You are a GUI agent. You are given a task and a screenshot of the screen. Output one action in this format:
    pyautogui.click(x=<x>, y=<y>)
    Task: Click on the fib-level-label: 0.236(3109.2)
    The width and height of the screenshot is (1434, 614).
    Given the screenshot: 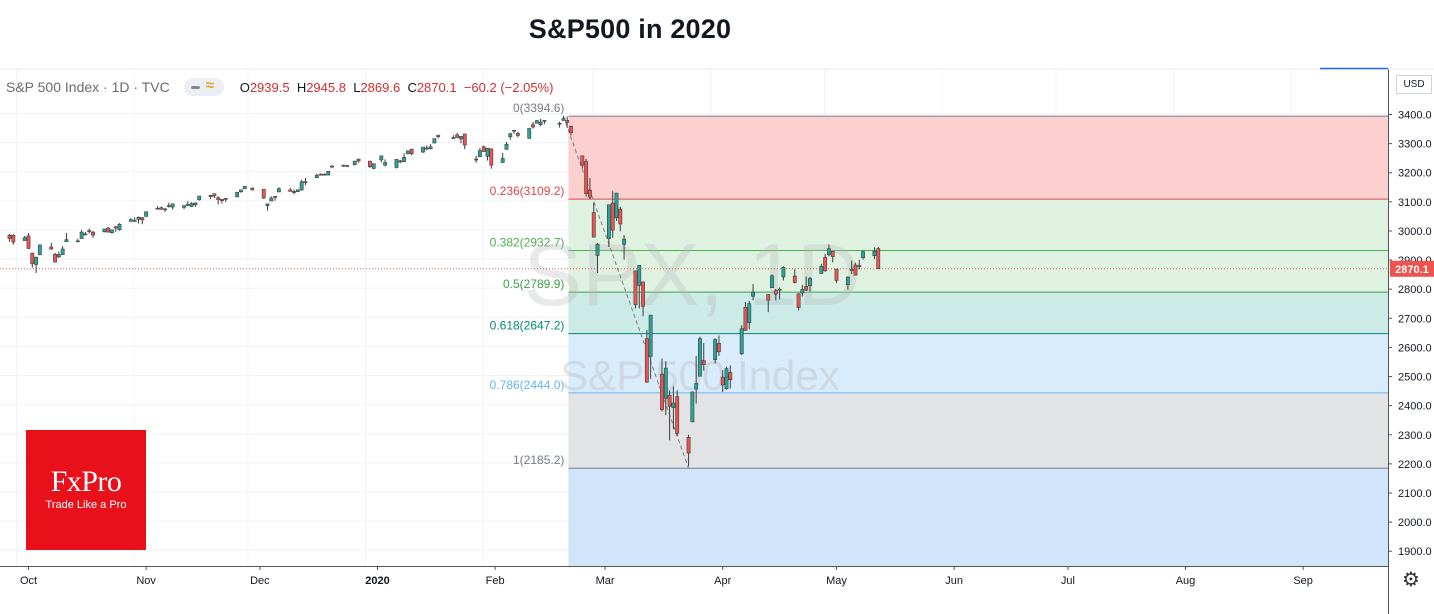 What is the action you would take?
    pyautogui.click(x=527, y=191)
    